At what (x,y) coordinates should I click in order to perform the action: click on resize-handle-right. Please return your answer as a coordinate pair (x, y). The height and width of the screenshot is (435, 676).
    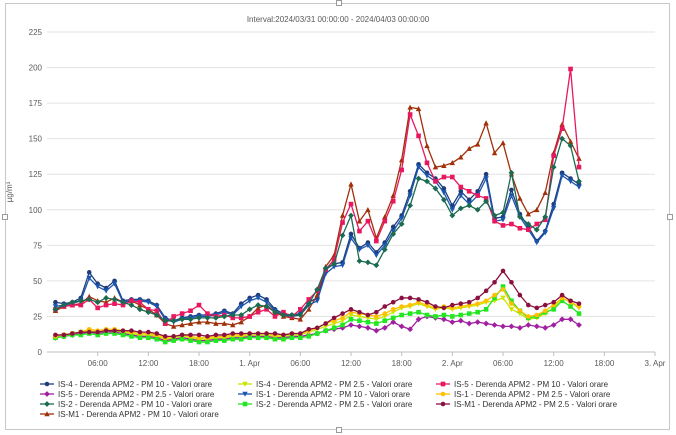
    Looking at the image, I should click on (670, 217).